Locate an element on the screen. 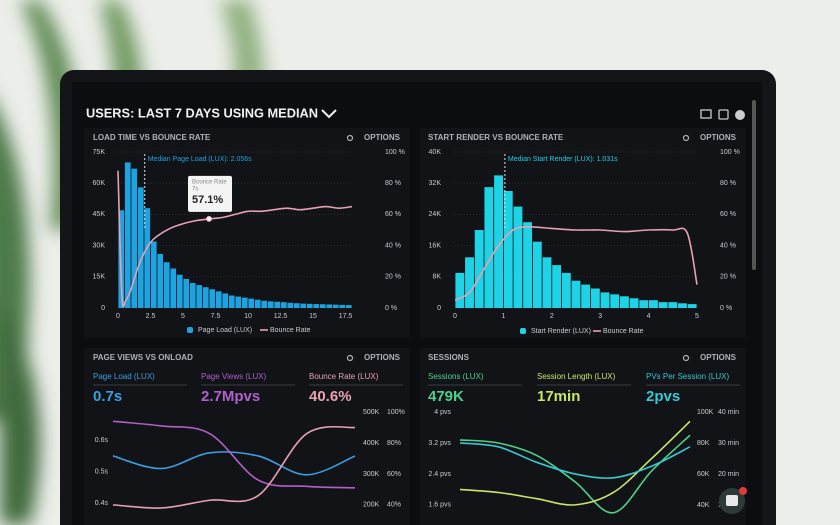  kpi-value: 479K is located at coordinates (446, 396).